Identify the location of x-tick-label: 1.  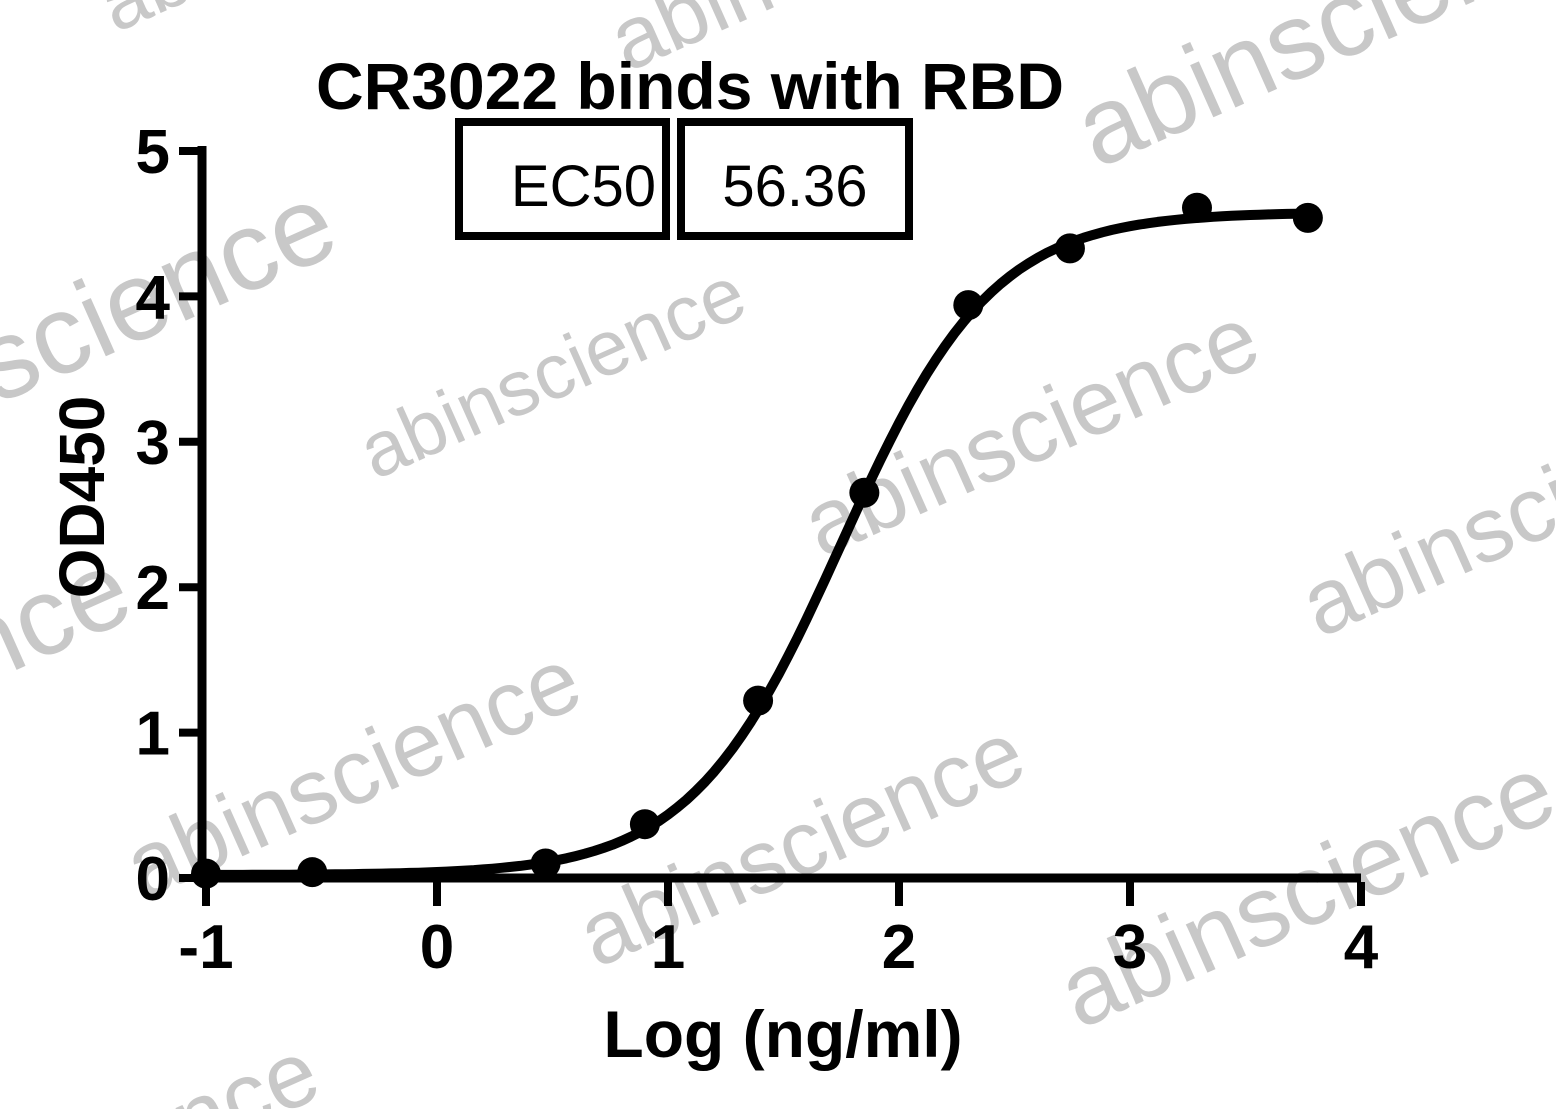
(668, 947).